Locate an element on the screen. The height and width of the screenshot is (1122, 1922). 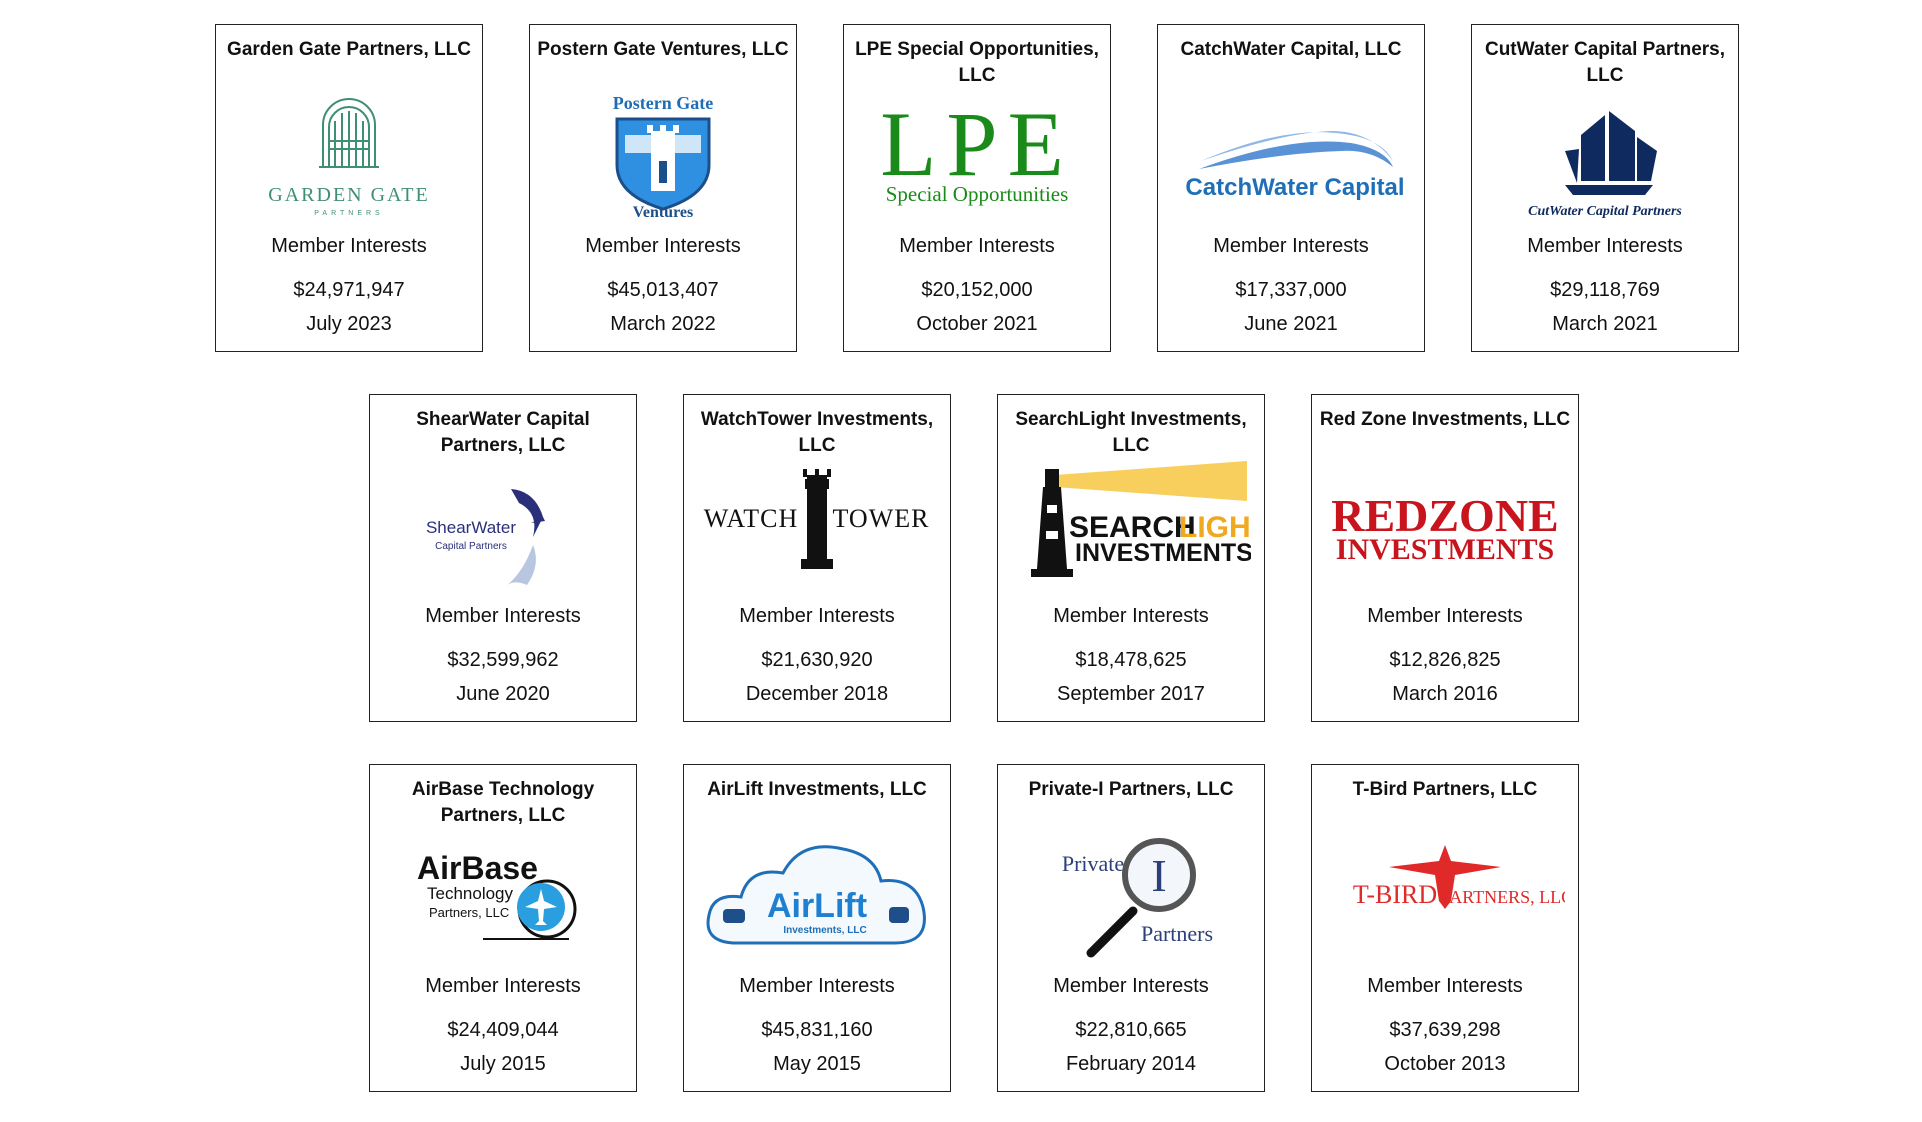
date: September 2017 is located at coordinates (1131, 694).